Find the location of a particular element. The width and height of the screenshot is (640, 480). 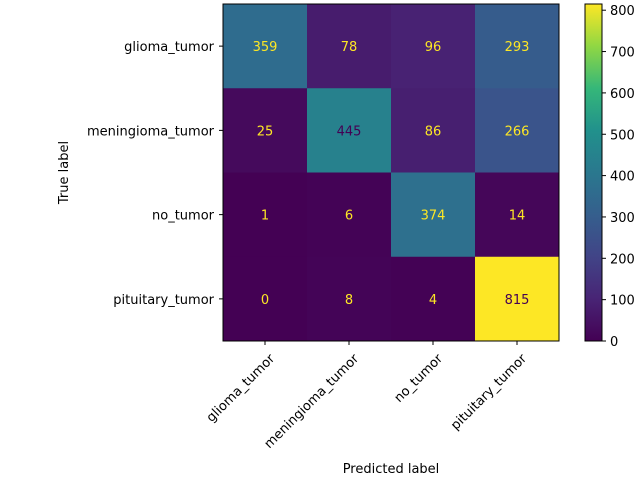

colorbar-tick-label: 700 is located at coordinates (622, 53).